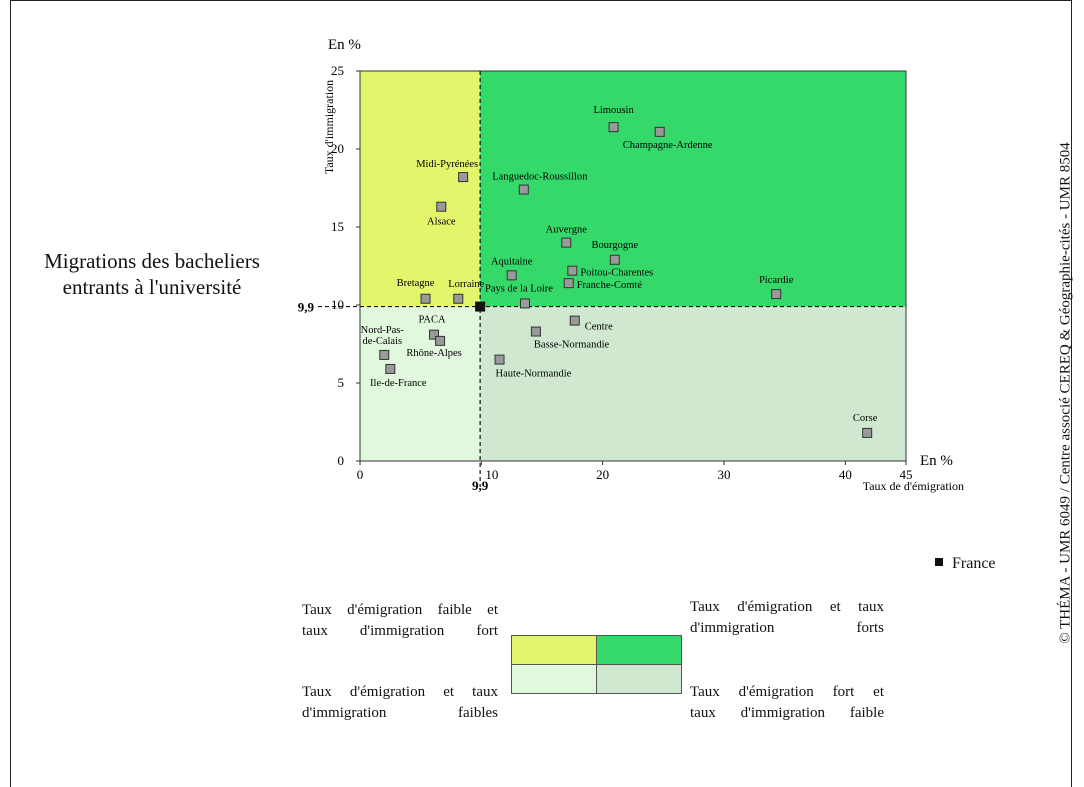  Describe the element at coordinates (724, 474) in the screenshot. I see `x-tick-label: 30` at that location.